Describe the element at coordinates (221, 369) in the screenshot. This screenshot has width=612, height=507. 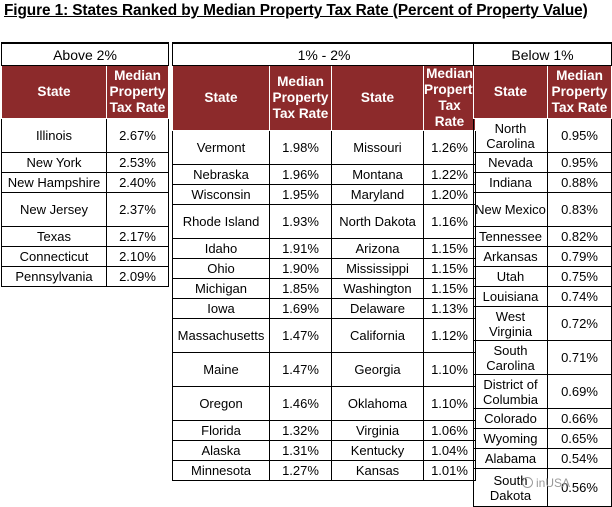
I see `state-cell: Maine` at that location.